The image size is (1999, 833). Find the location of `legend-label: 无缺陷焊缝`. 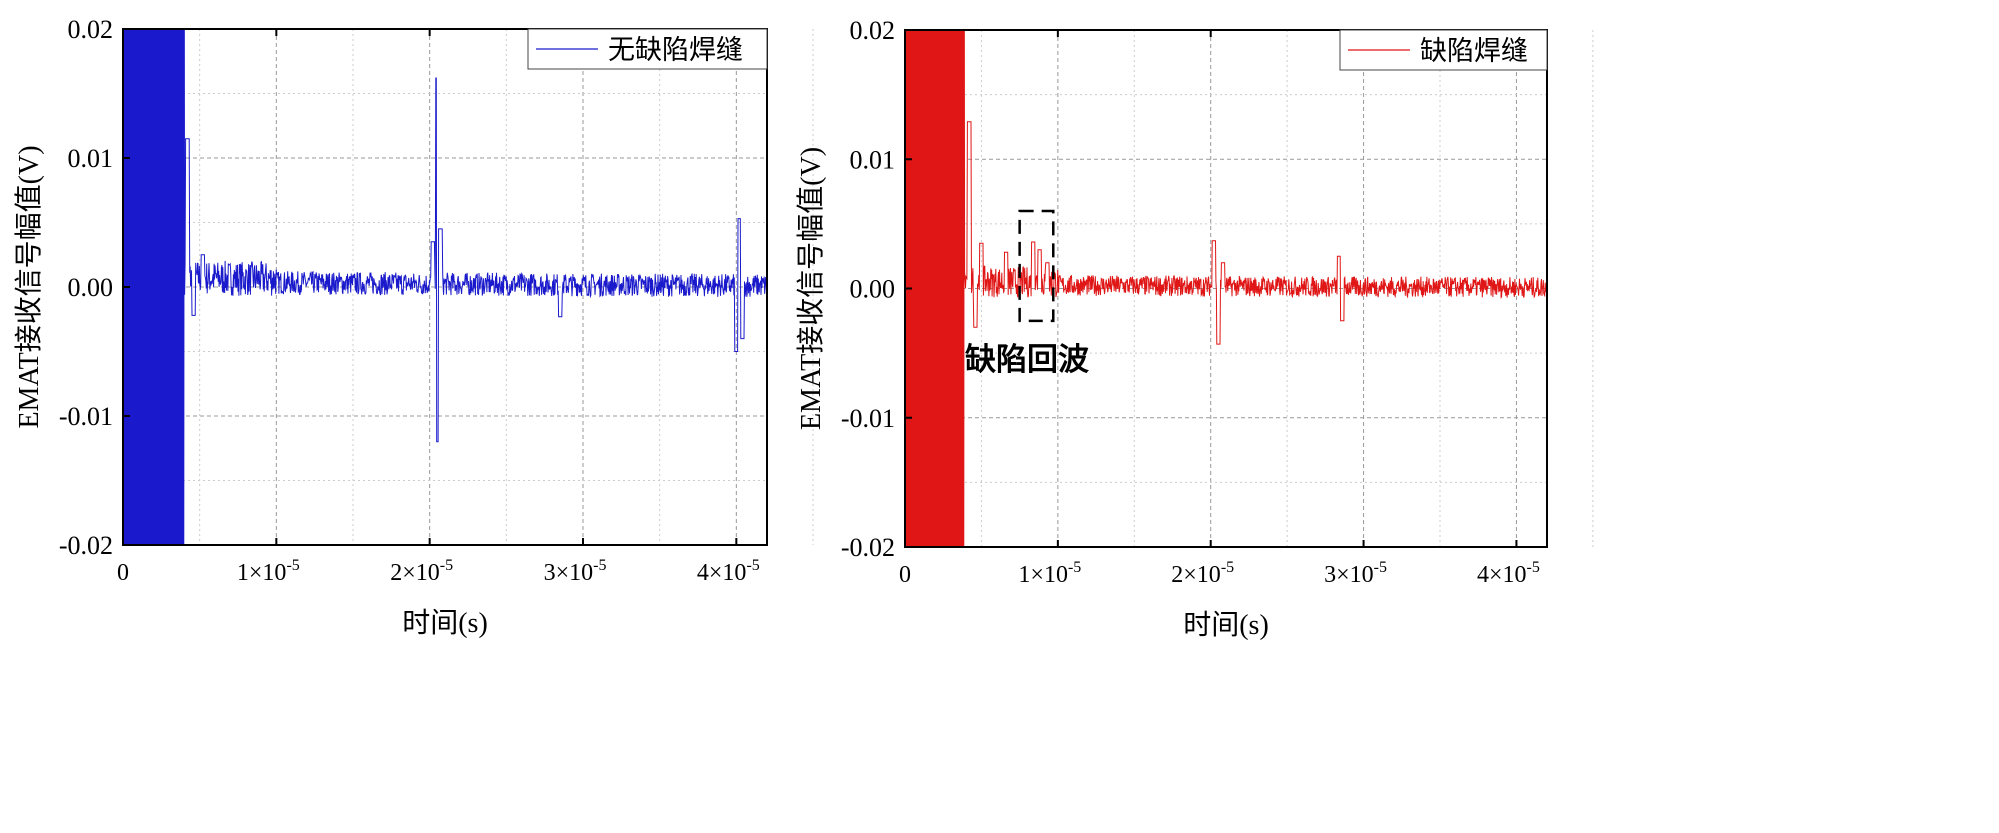

legend-label: 无缺陷焊缝 is located at coordinates (675, 50).